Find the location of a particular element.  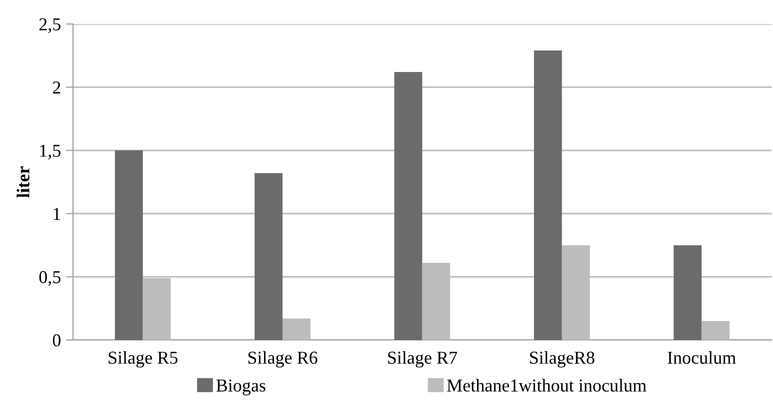

y-tick-label: 2 is located at coordinates (56, 88).